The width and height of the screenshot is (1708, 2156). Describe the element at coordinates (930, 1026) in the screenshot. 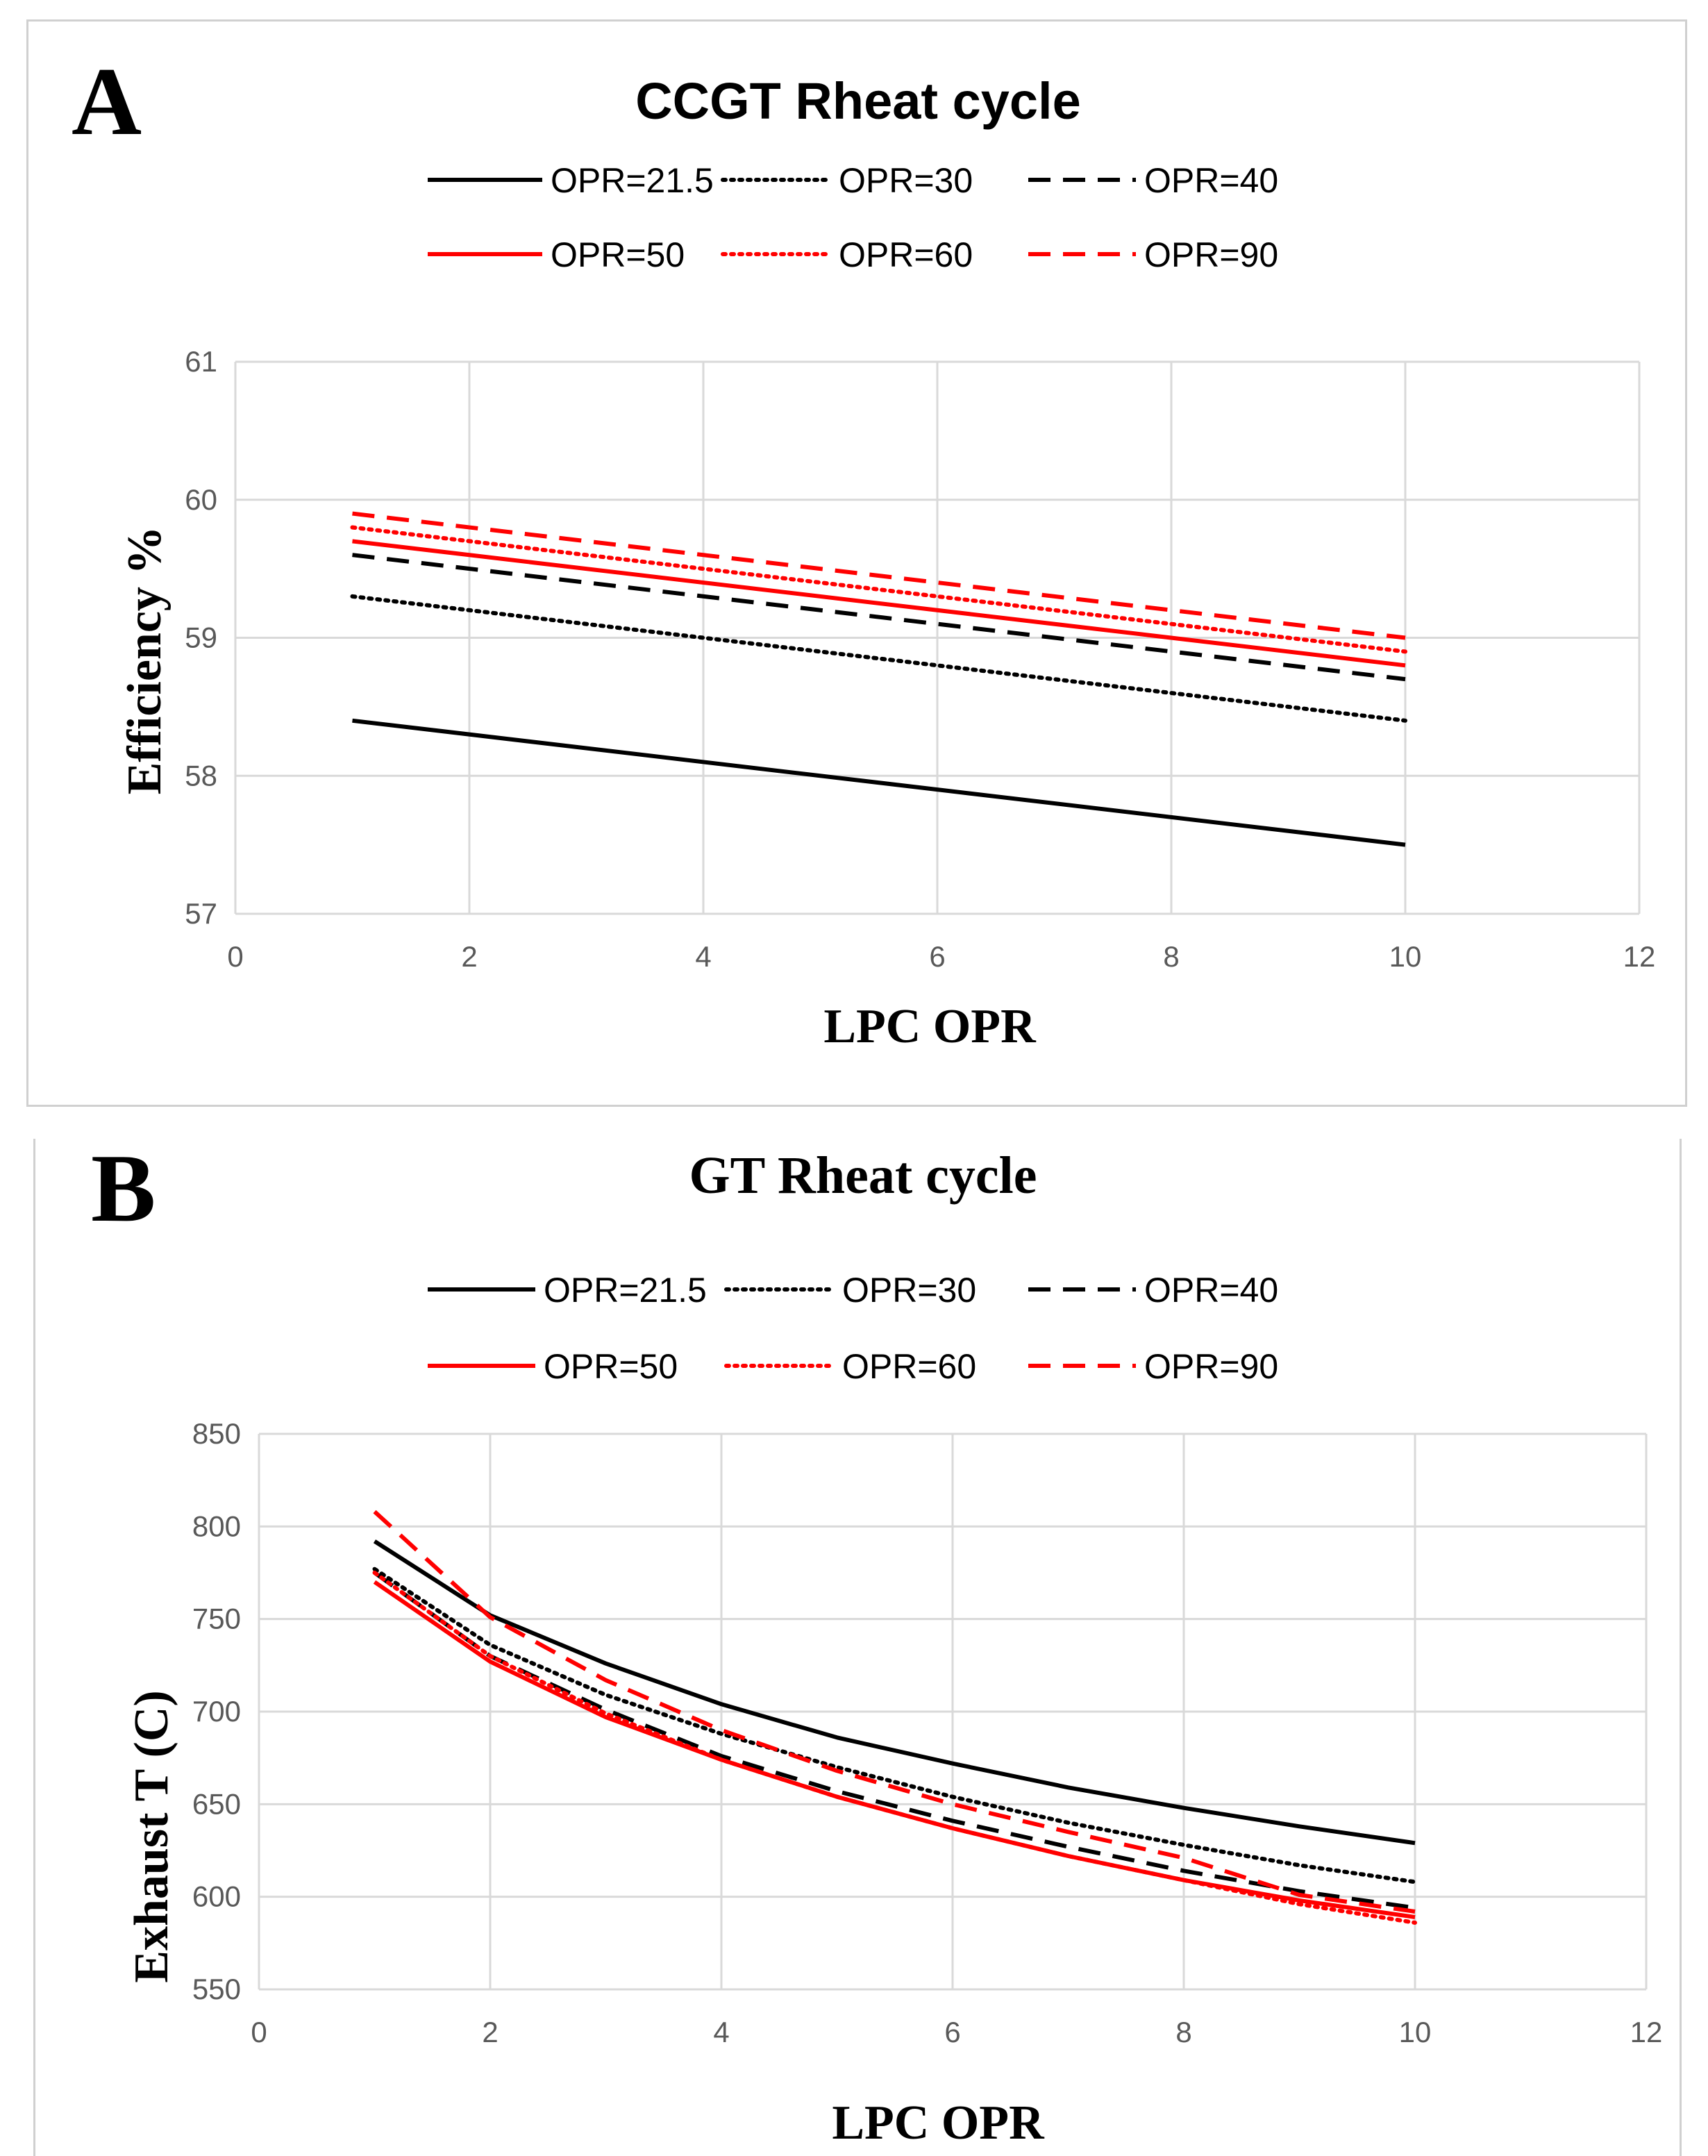

I see `chart-a-x-axis-label: LPC OPR` at that location.